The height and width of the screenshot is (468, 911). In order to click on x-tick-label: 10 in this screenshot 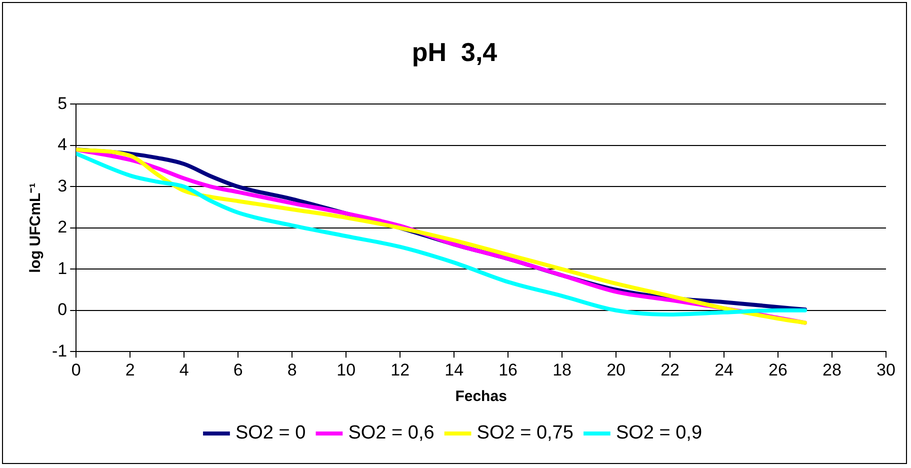, I will do `click(346, 370)`.